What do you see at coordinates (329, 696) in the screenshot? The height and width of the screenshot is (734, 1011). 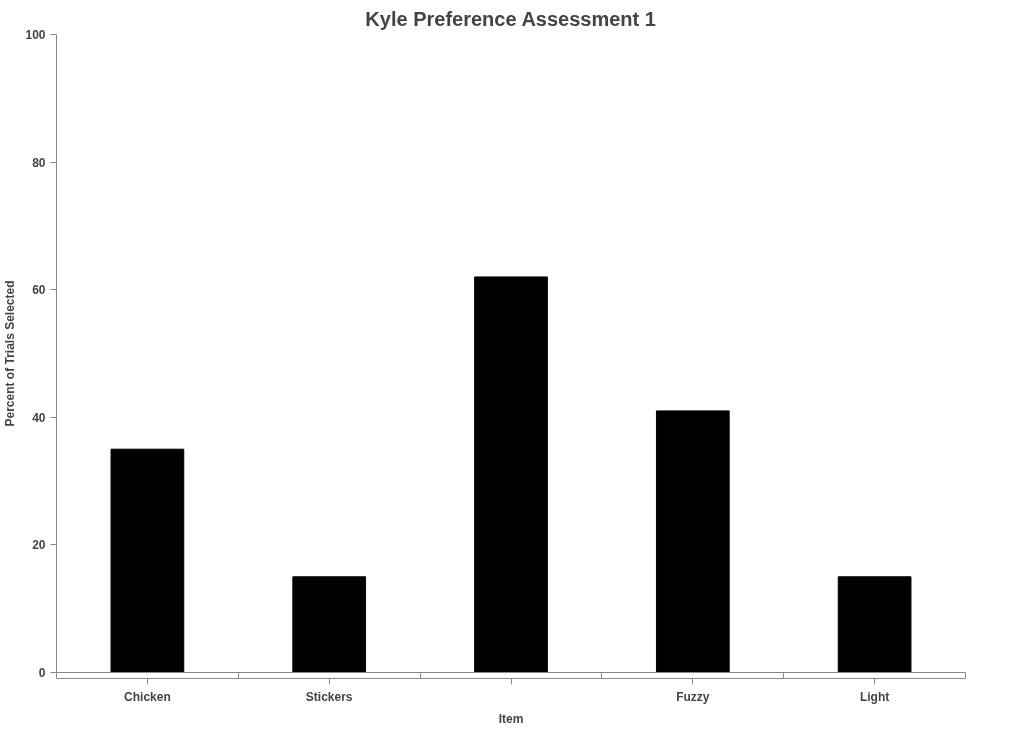 I see `x-tick-label: Stickers` at bounding box center [329, 696].